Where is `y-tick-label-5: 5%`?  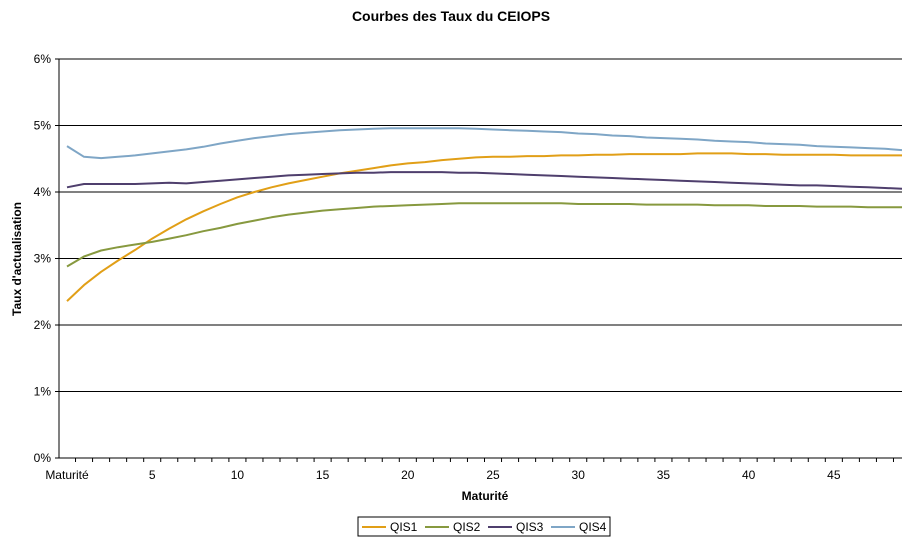 y-tick-label-5: 5% is located at coordinates (43, 126).